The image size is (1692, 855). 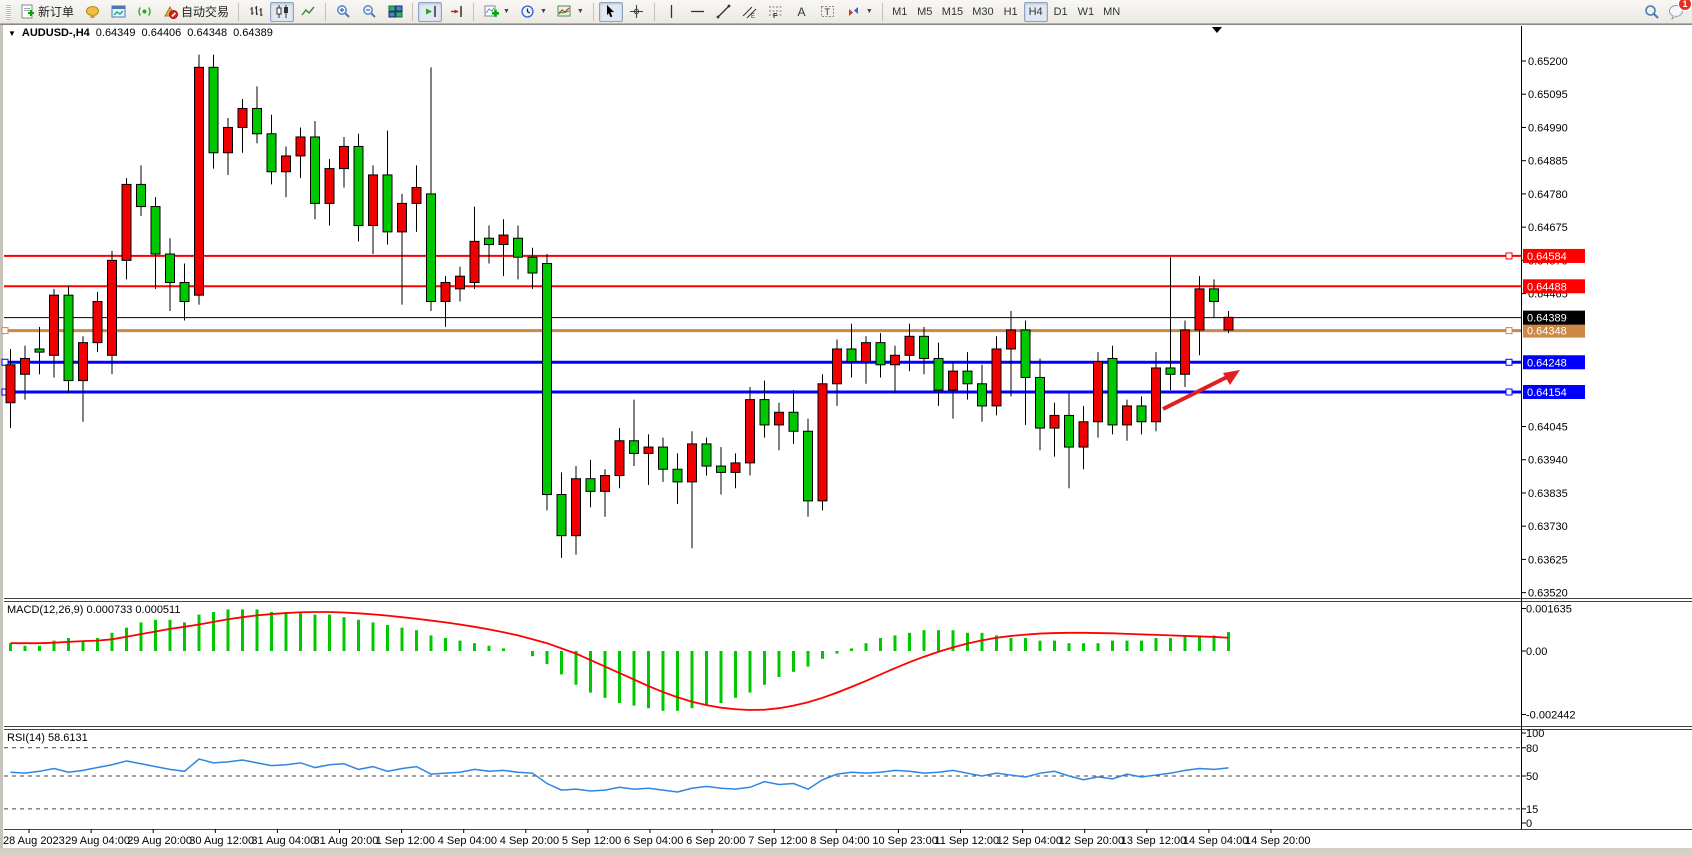 I want to click on svg-text: 31 Aug 04:00, so click(x=283, y=841).